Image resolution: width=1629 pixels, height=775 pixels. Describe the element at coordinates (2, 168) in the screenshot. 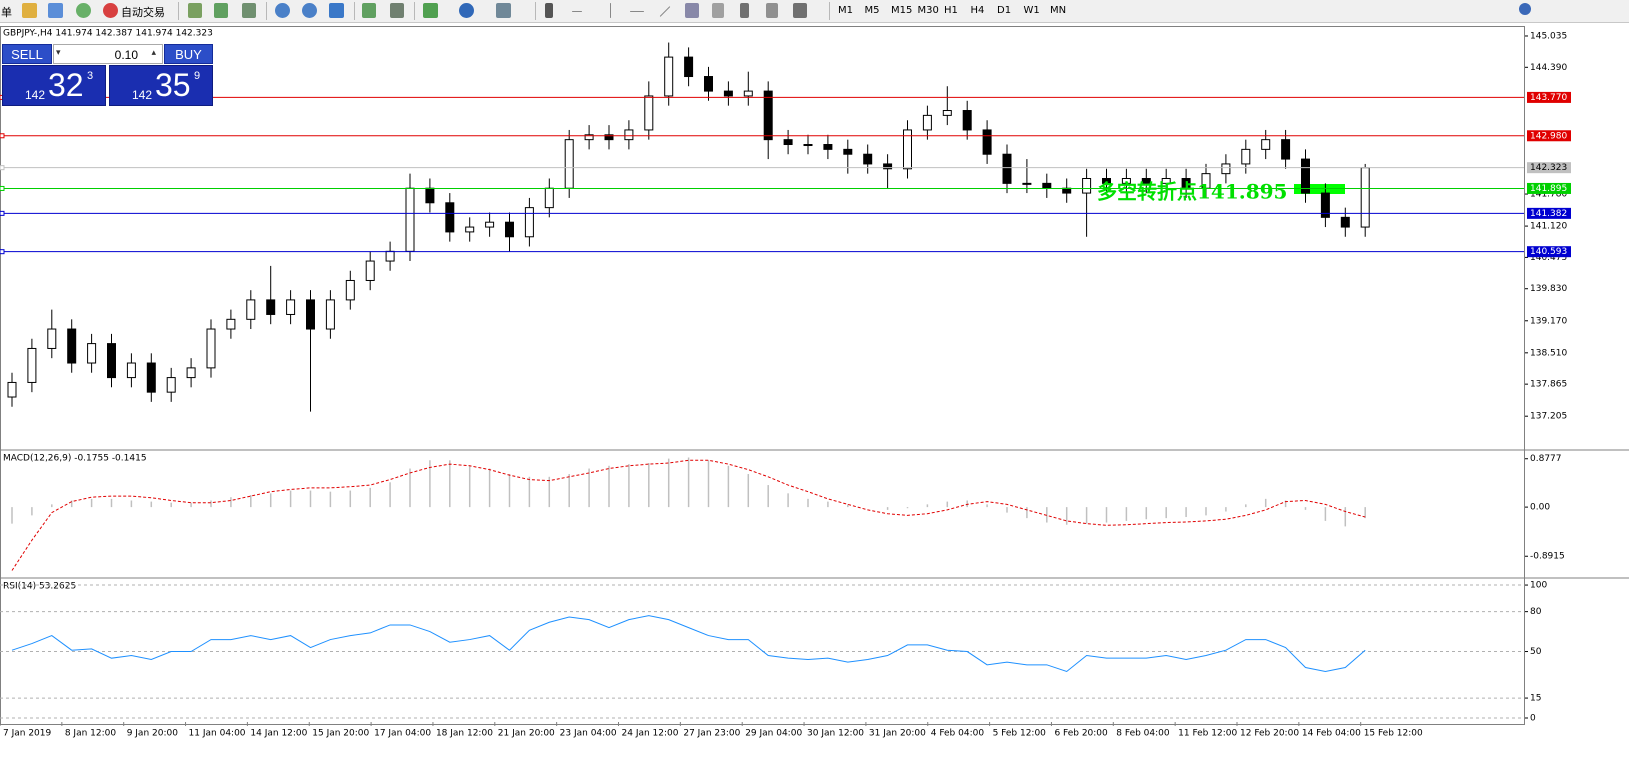

I see `level-handle` at that location.